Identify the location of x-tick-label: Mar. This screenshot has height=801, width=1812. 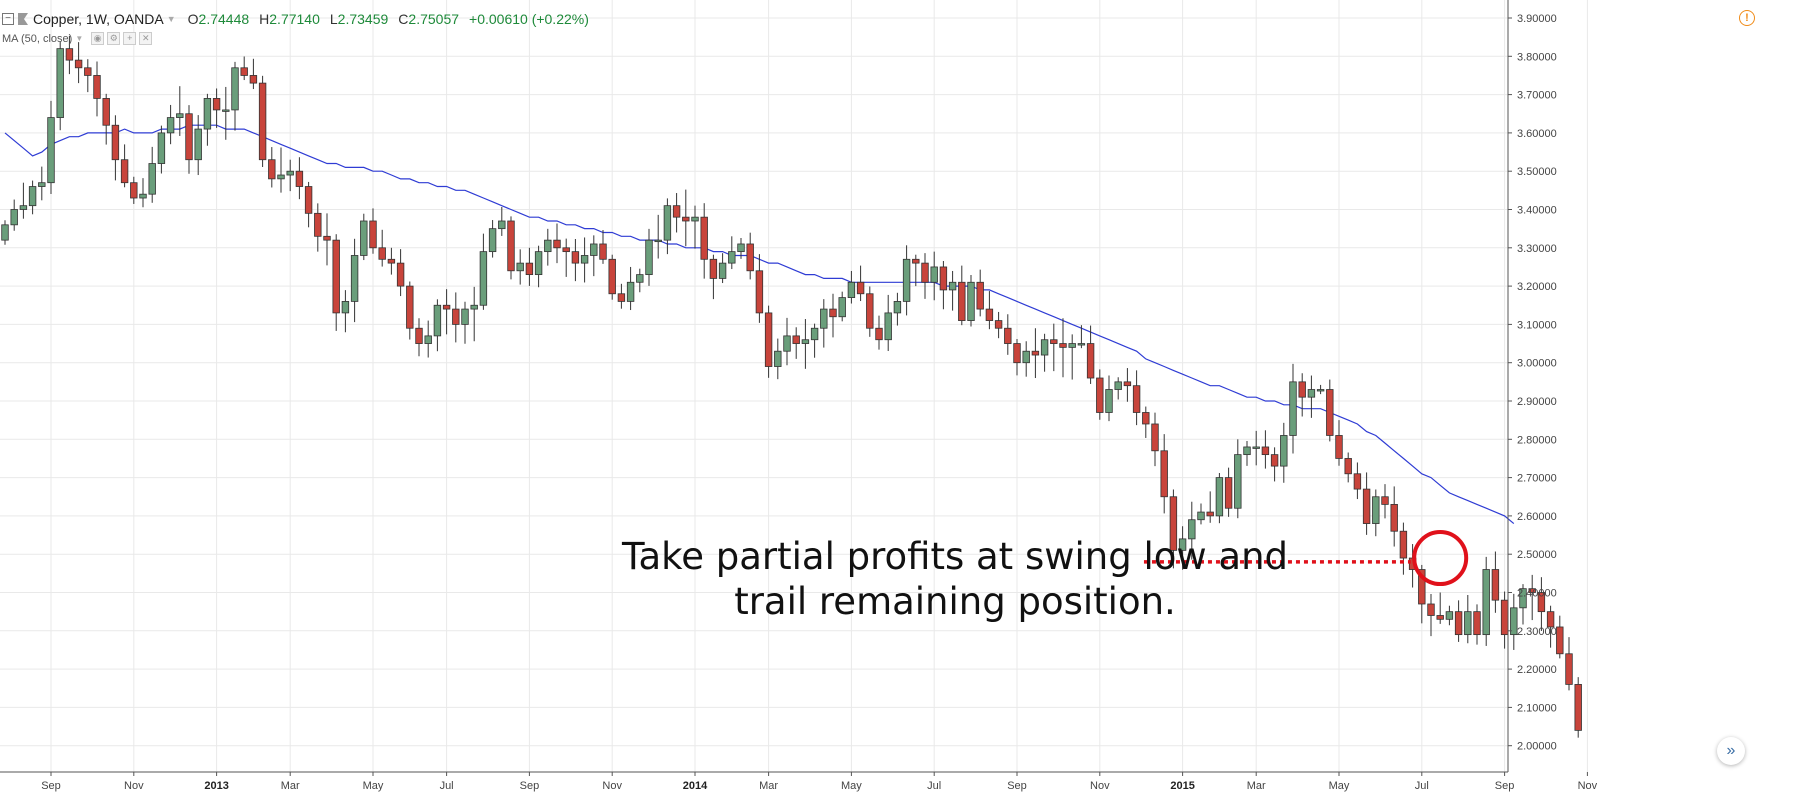
(1256, 786).